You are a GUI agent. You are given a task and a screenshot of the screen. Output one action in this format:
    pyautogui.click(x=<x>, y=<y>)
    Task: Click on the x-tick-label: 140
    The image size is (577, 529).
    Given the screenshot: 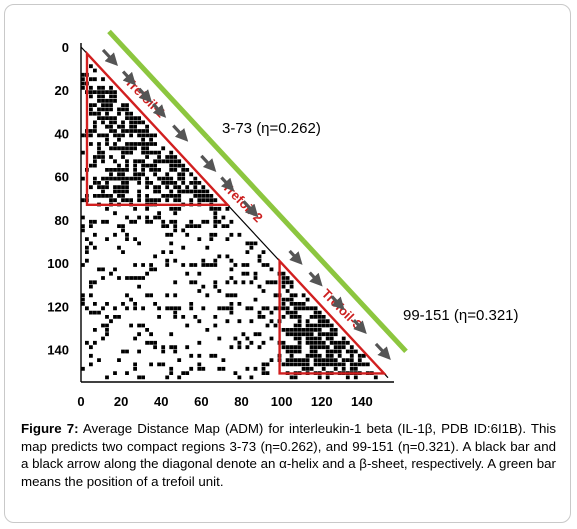 What is the action you would take?
    pyautogui.click(x=362, y=401)
    